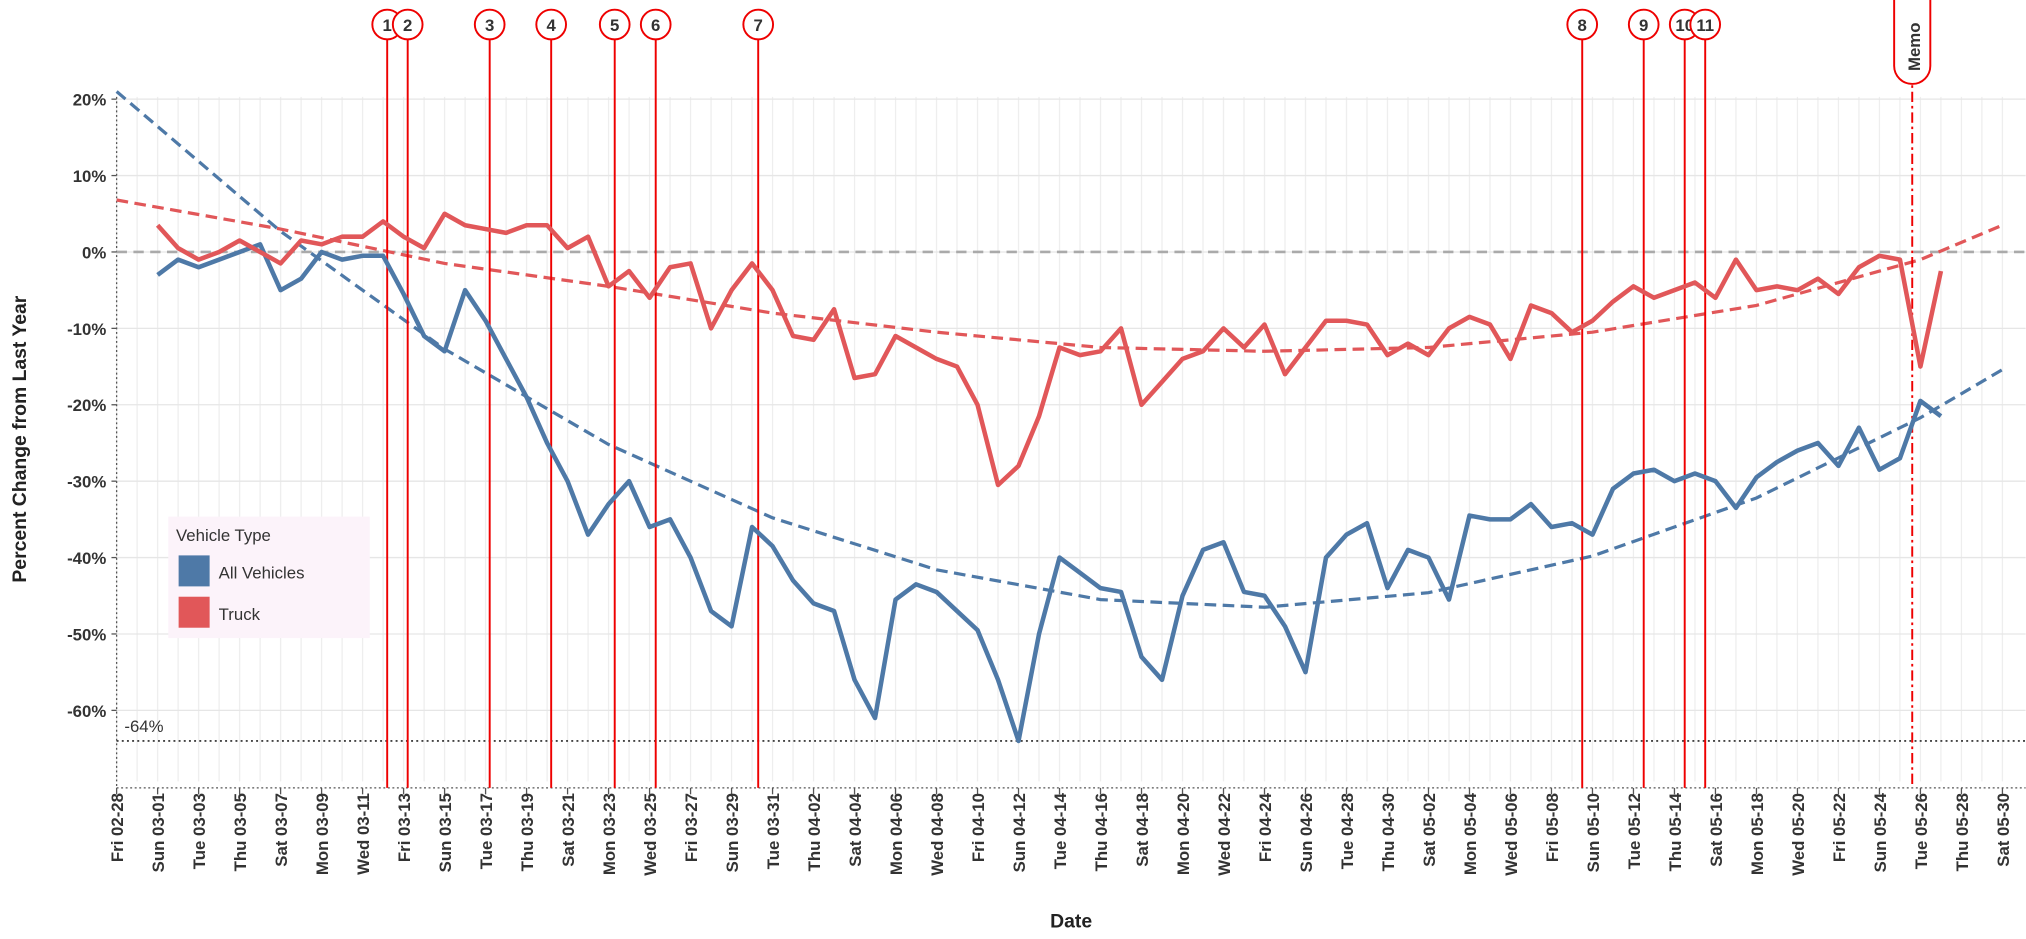 This screenshot has height=939, width=2026. What do you see at coordinates (1101, 832) in the screenshot?
I see `x-tick-label: Thu 04-16` at bounding box center [1101, 832].